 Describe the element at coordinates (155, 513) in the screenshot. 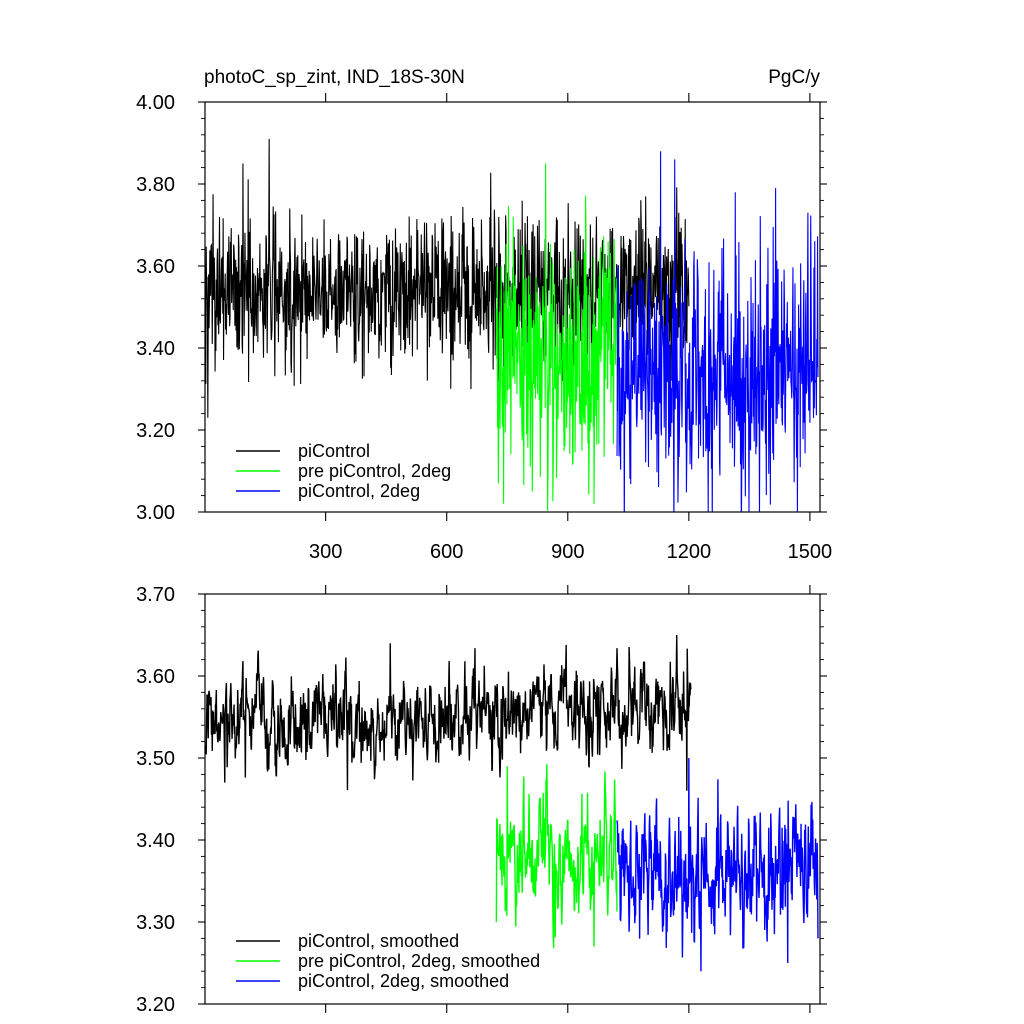

I see `y-tick-label: 3.00` at that location.